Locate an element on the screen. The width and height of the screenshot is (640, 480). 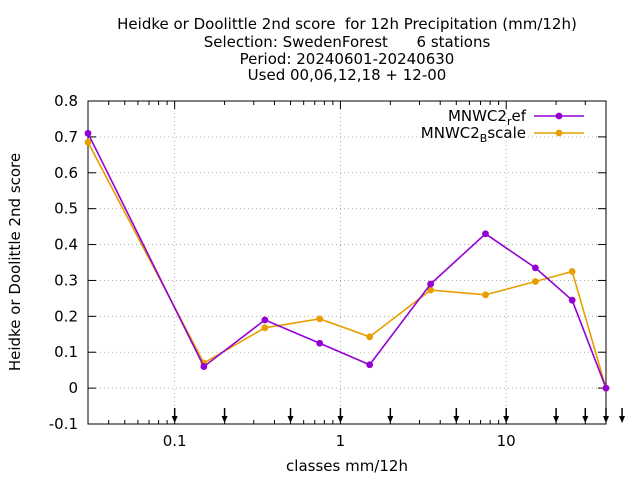
y-tick-label: 0.1 is located at coordinates (66, 352).